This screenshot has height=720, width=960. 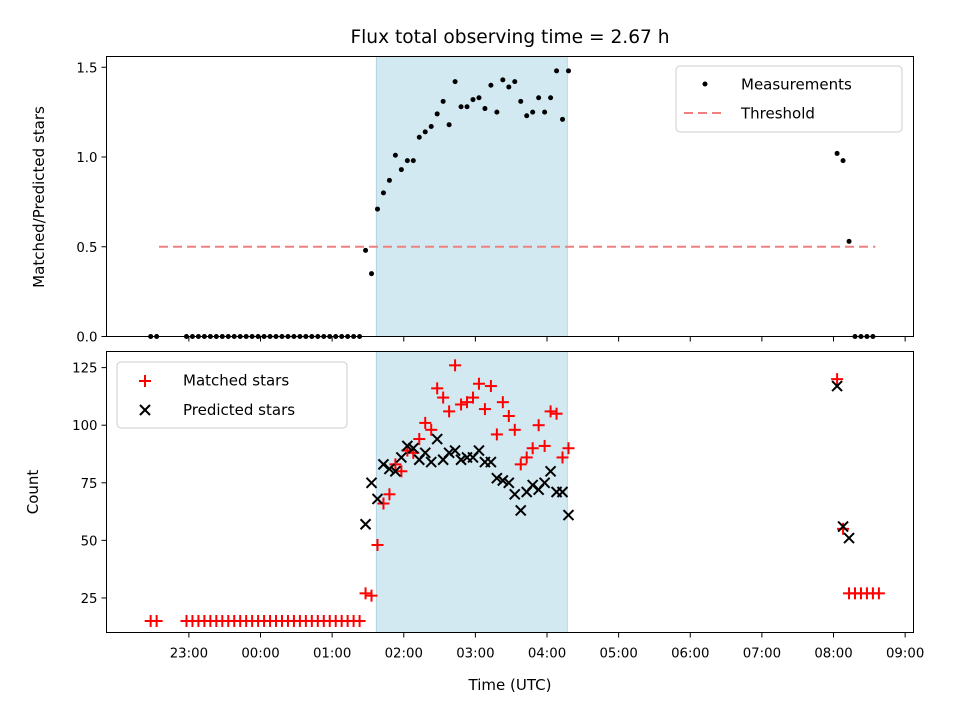 I want to click on x-tick-label: 05:00, so click(x=618, y=654).